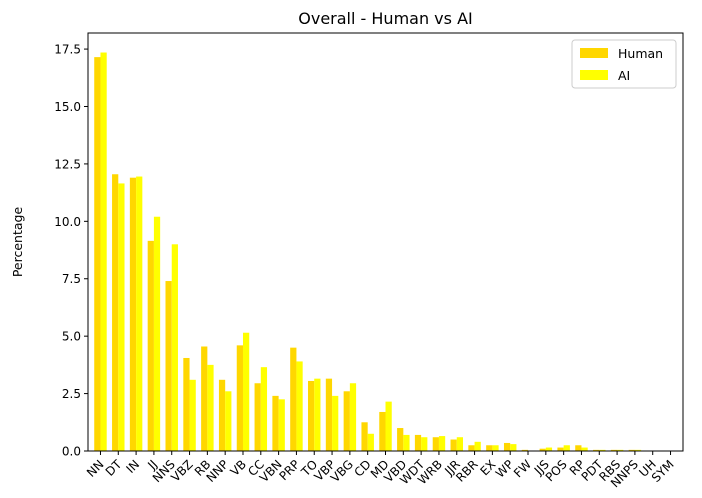 The width and height of the screenshot is (702, 498). Describe the element at coordinates (71, 394) in the screenshot. I see `y-tick-label: 2.5` at that location.